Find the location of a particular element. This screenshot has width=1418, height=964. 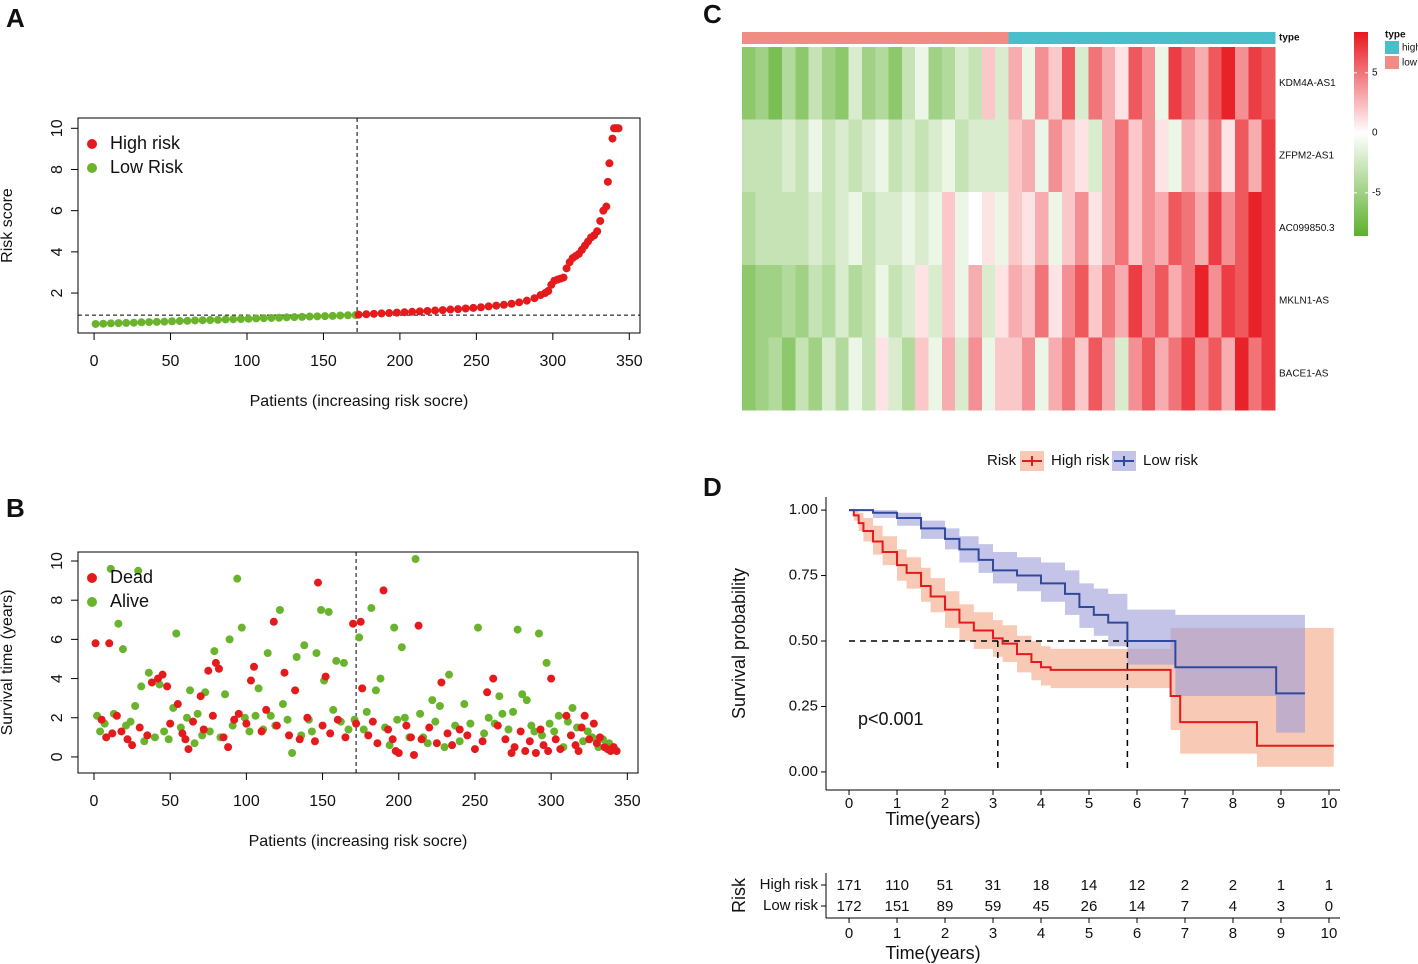

row-label: AC099850.3 is located at coordinates (1307, 228).